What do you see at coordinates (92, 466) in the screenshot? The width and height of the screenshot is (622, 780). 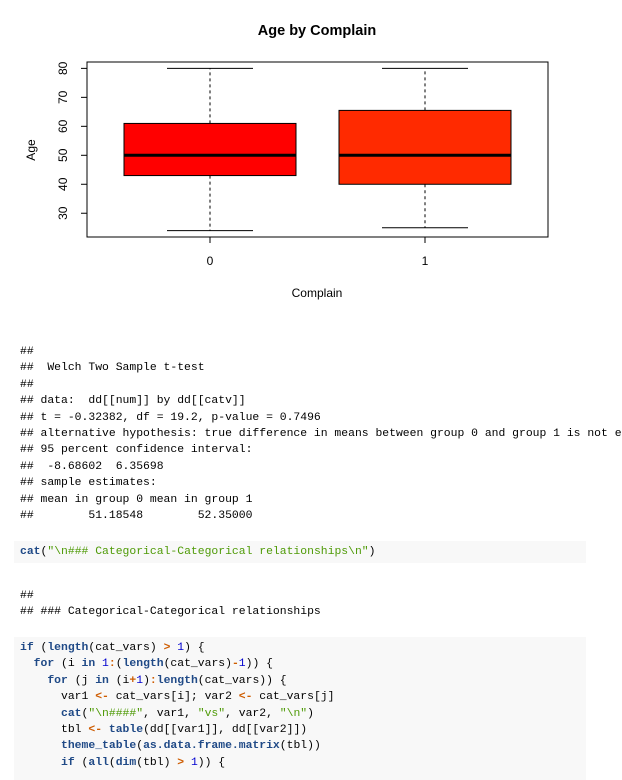 I see `output-line: ## -8.68602 6.35698` at bounding box center [92, 466].